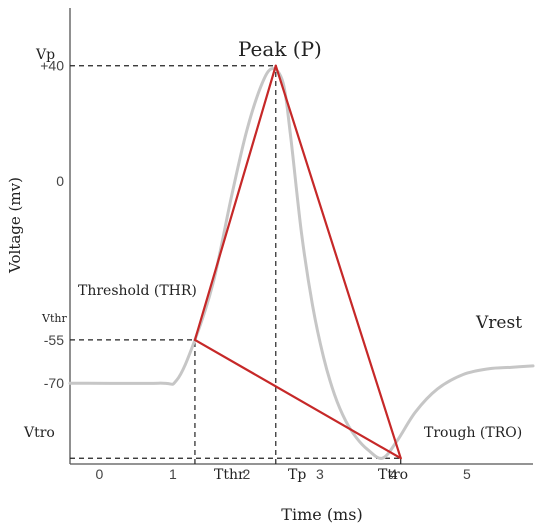 The height and width of the screenshot is (530, 550). I want to click on vrest-label: Vrest, so click(498, 323).